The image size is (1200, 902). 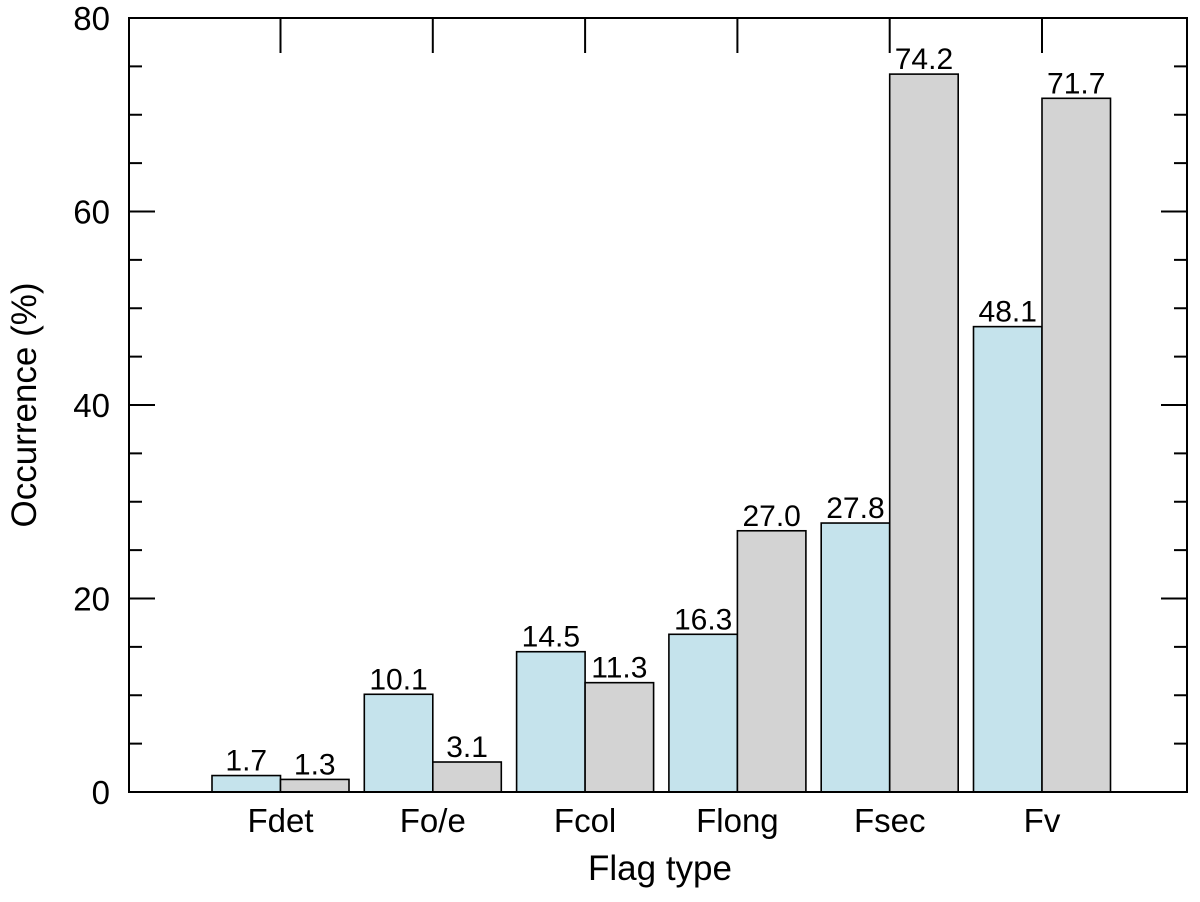 What do you see at coordinates (433, 820) in the screenshot?
I see `x-category-label: Fo/e` at bounding box center [433, 820].